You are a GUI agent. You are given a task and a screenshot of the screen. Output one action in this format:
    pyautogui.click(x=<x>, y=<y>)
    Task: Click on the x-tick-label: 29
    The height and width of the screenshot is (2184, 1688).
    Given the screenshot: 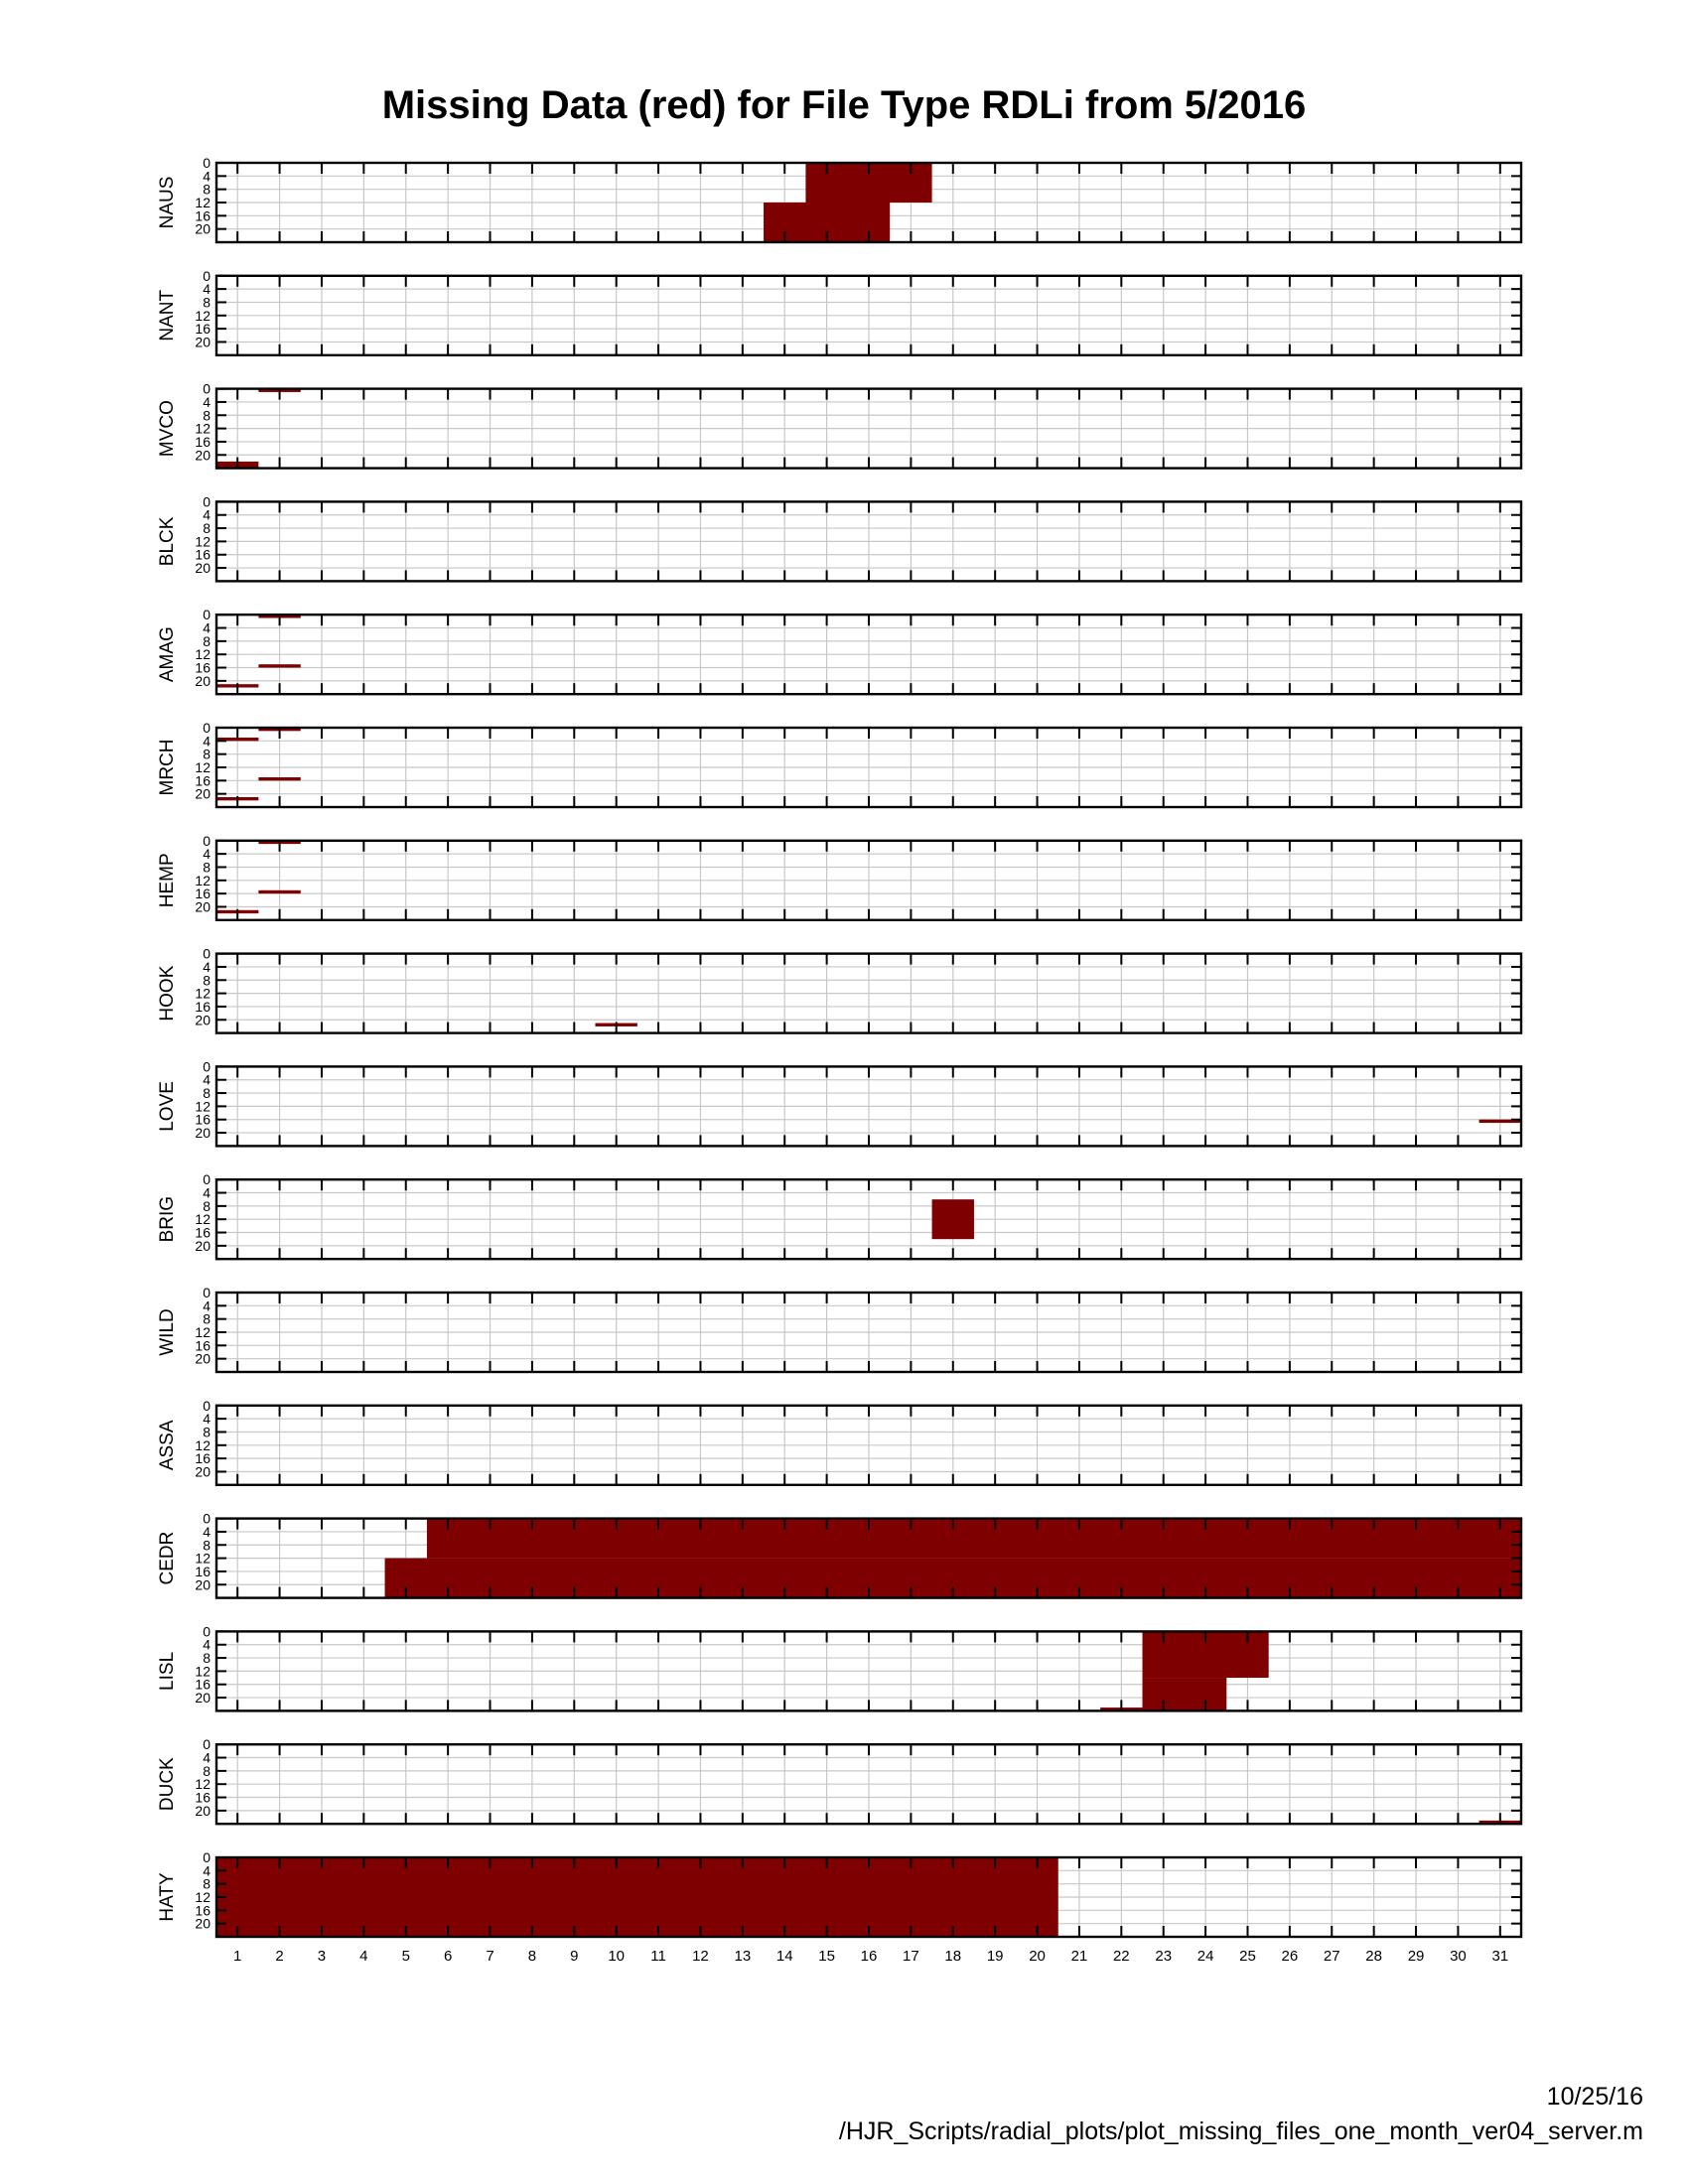 What is the action you would take?
    pyautogui.click(x=1416, y=1956)
    